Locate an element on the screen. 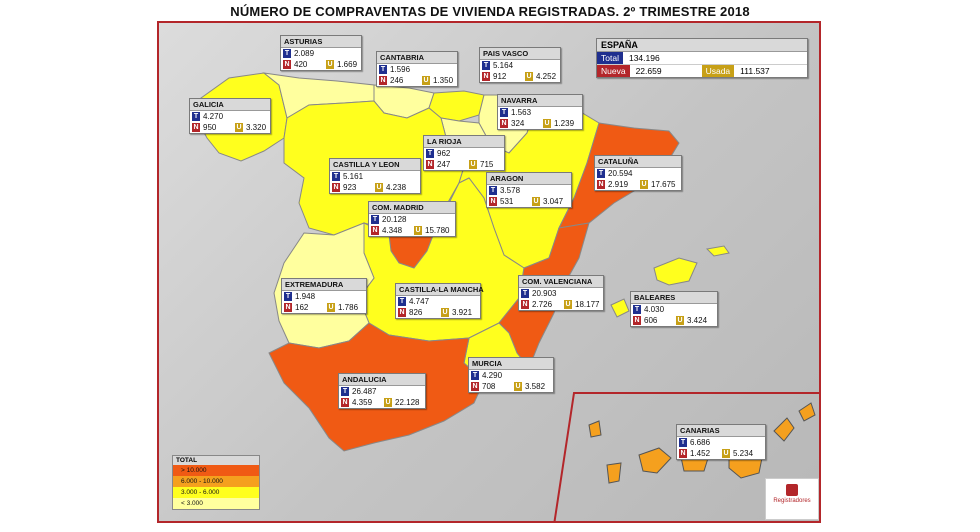 This screenshot has width=980, height=532. canarias-inset-border is located at coordinates (686, 456).